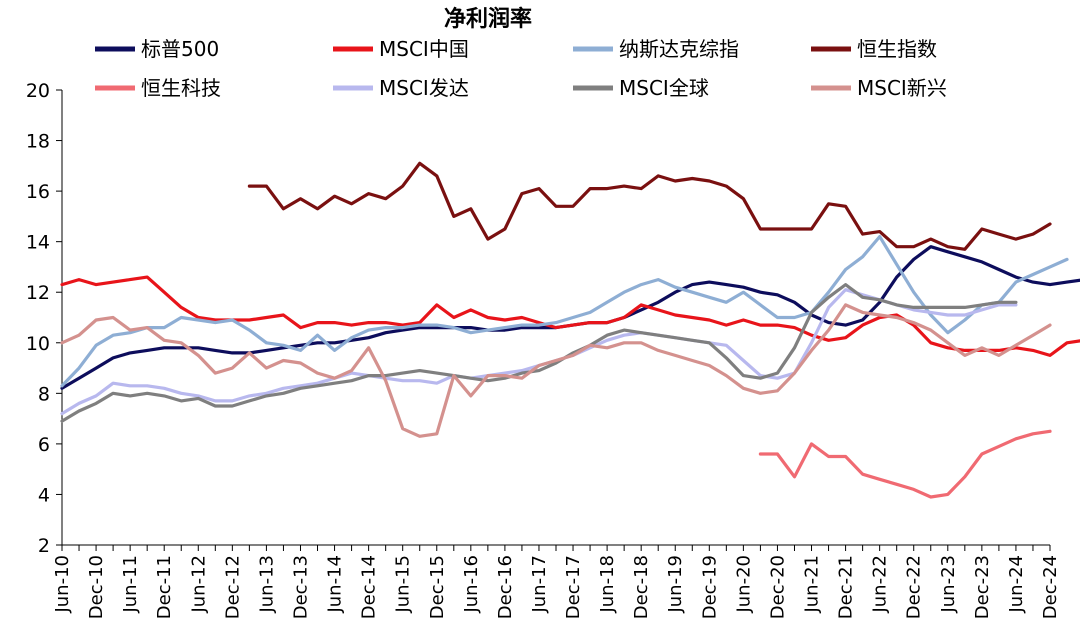  Describe the element at coordinates (846, 587) in the screenshot. I see `x-tick-label: Dec-21` at that location.